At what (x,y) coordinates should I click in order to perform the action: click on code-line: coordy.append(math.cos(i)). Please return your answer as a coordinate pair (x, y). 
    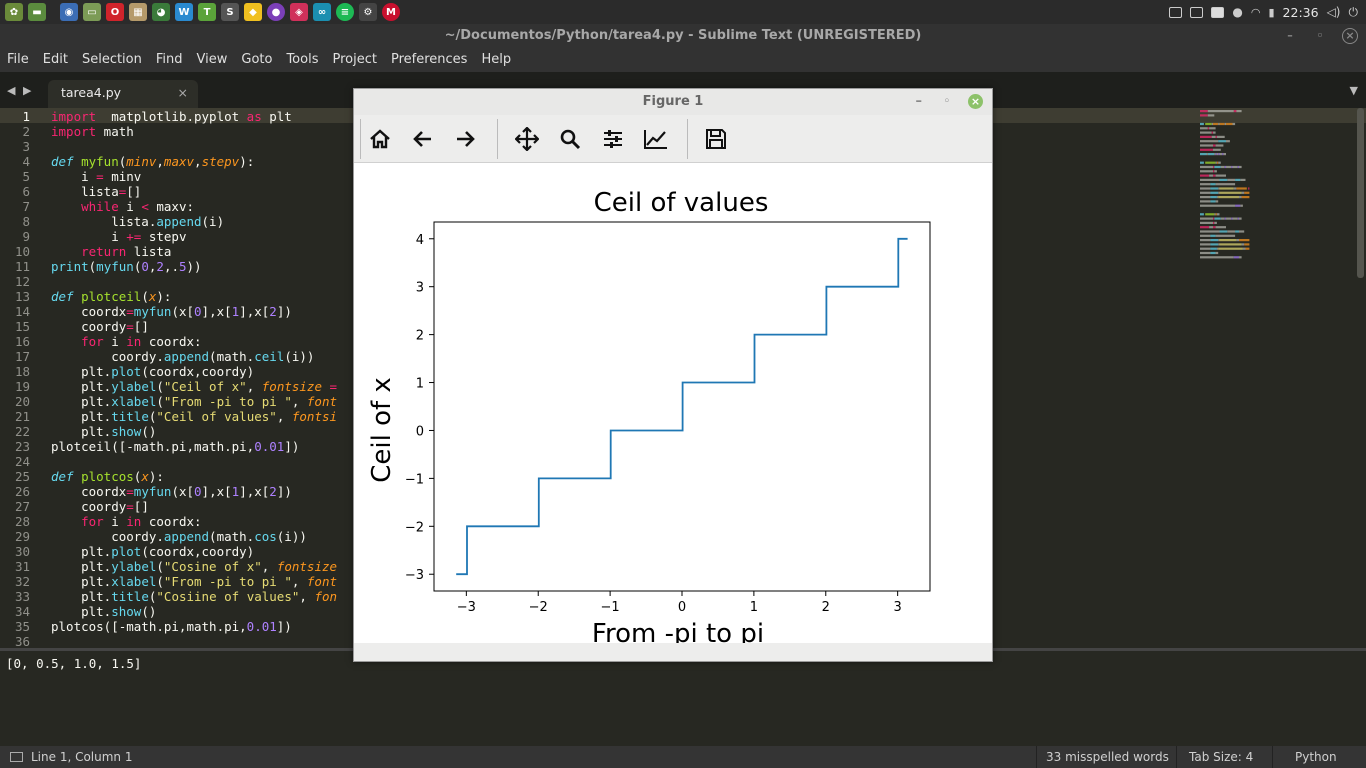
    Looking at the image, I should click on (179, 536).